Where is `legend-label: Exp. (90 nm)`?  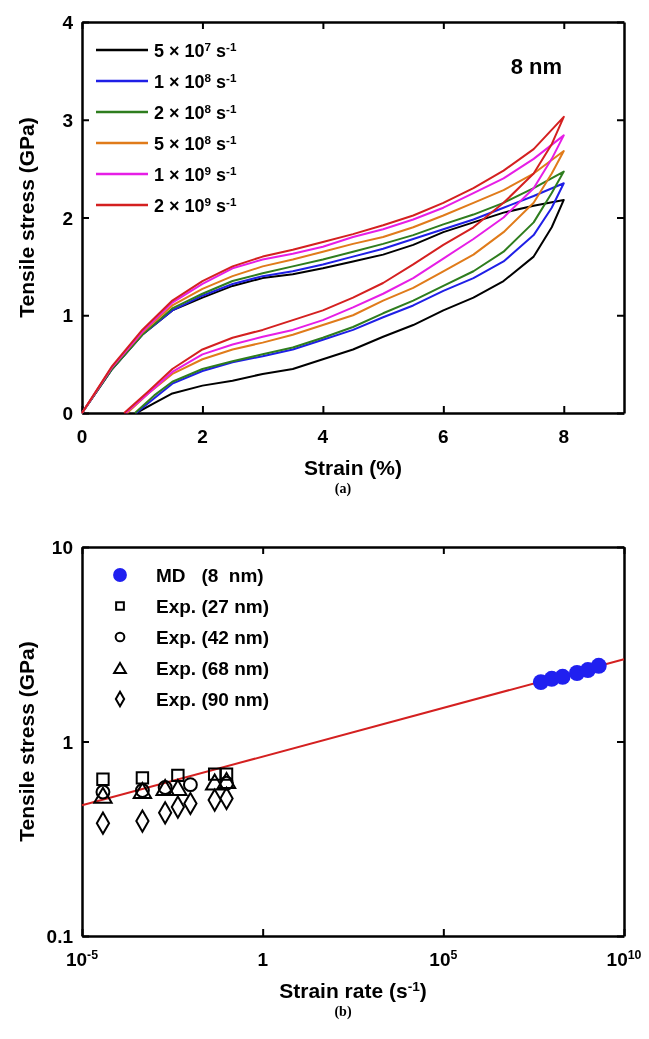
legend-label: Exp. (90 nm) is located at coordinates (212, 699).